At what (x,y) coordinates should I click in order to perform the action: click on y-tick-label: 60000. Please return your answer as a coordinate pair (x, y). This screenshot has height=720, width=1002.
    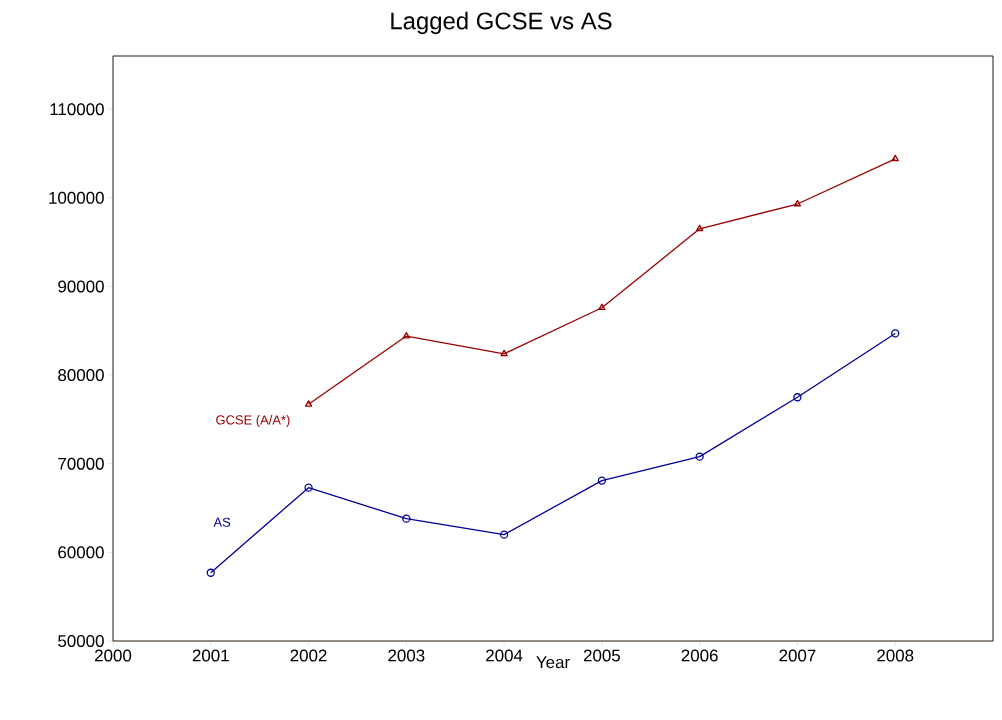
    Looking at the image, I should click on (81, 552).